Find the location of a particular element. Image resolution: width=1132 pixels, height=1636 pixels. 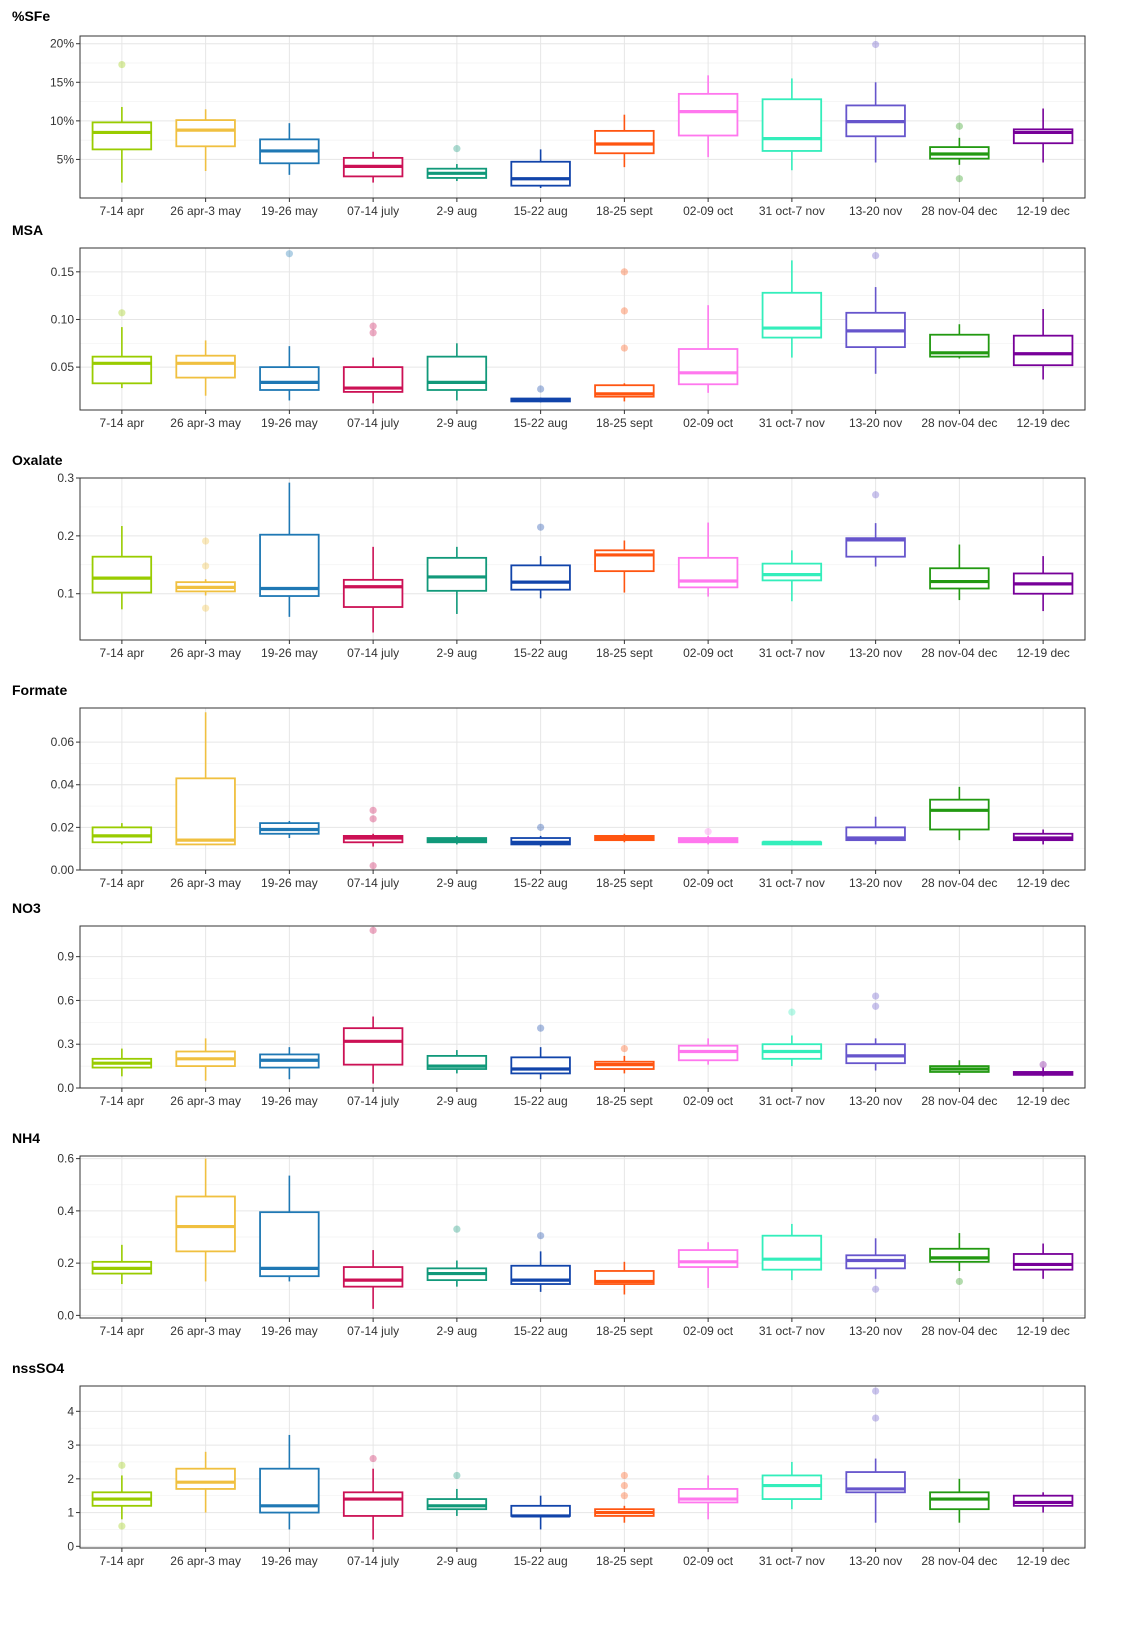

panel-title: NO3 is located at coordinates (26, 908).